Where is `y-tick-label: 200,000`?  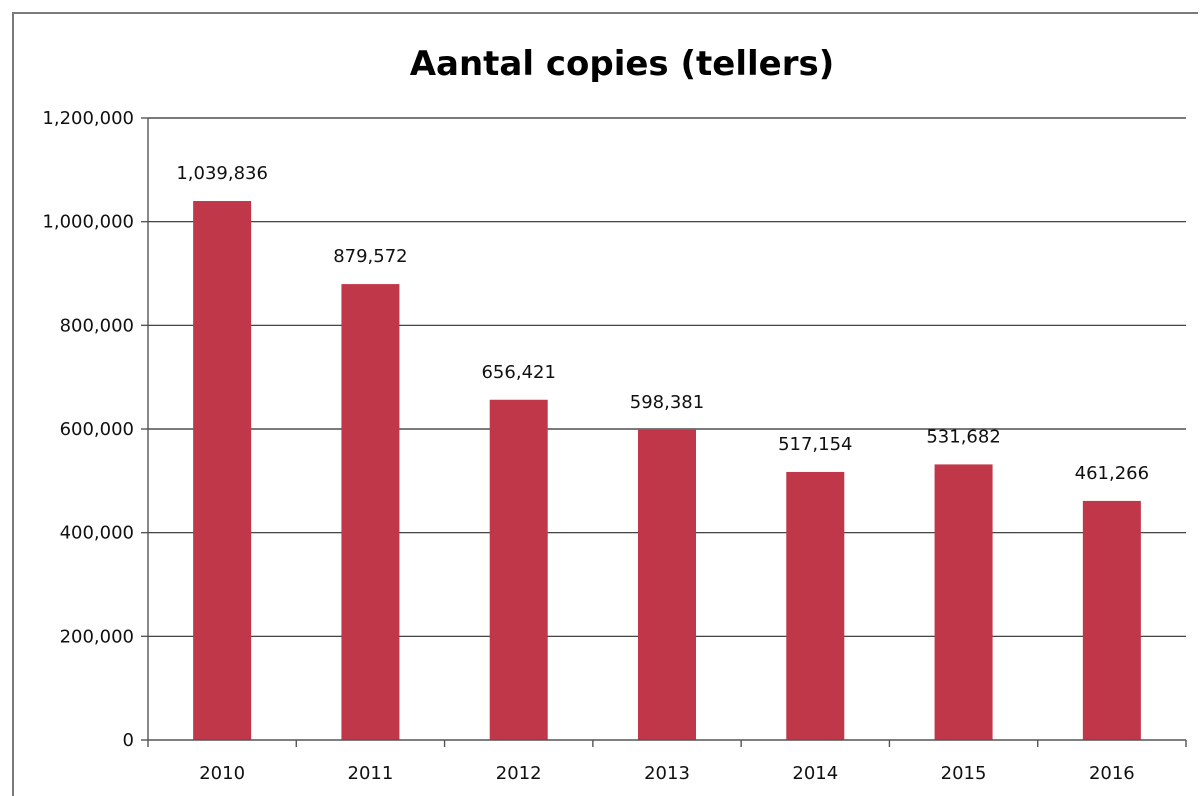
y-tick-label: 200,000 is located at coordinates (97, 636).